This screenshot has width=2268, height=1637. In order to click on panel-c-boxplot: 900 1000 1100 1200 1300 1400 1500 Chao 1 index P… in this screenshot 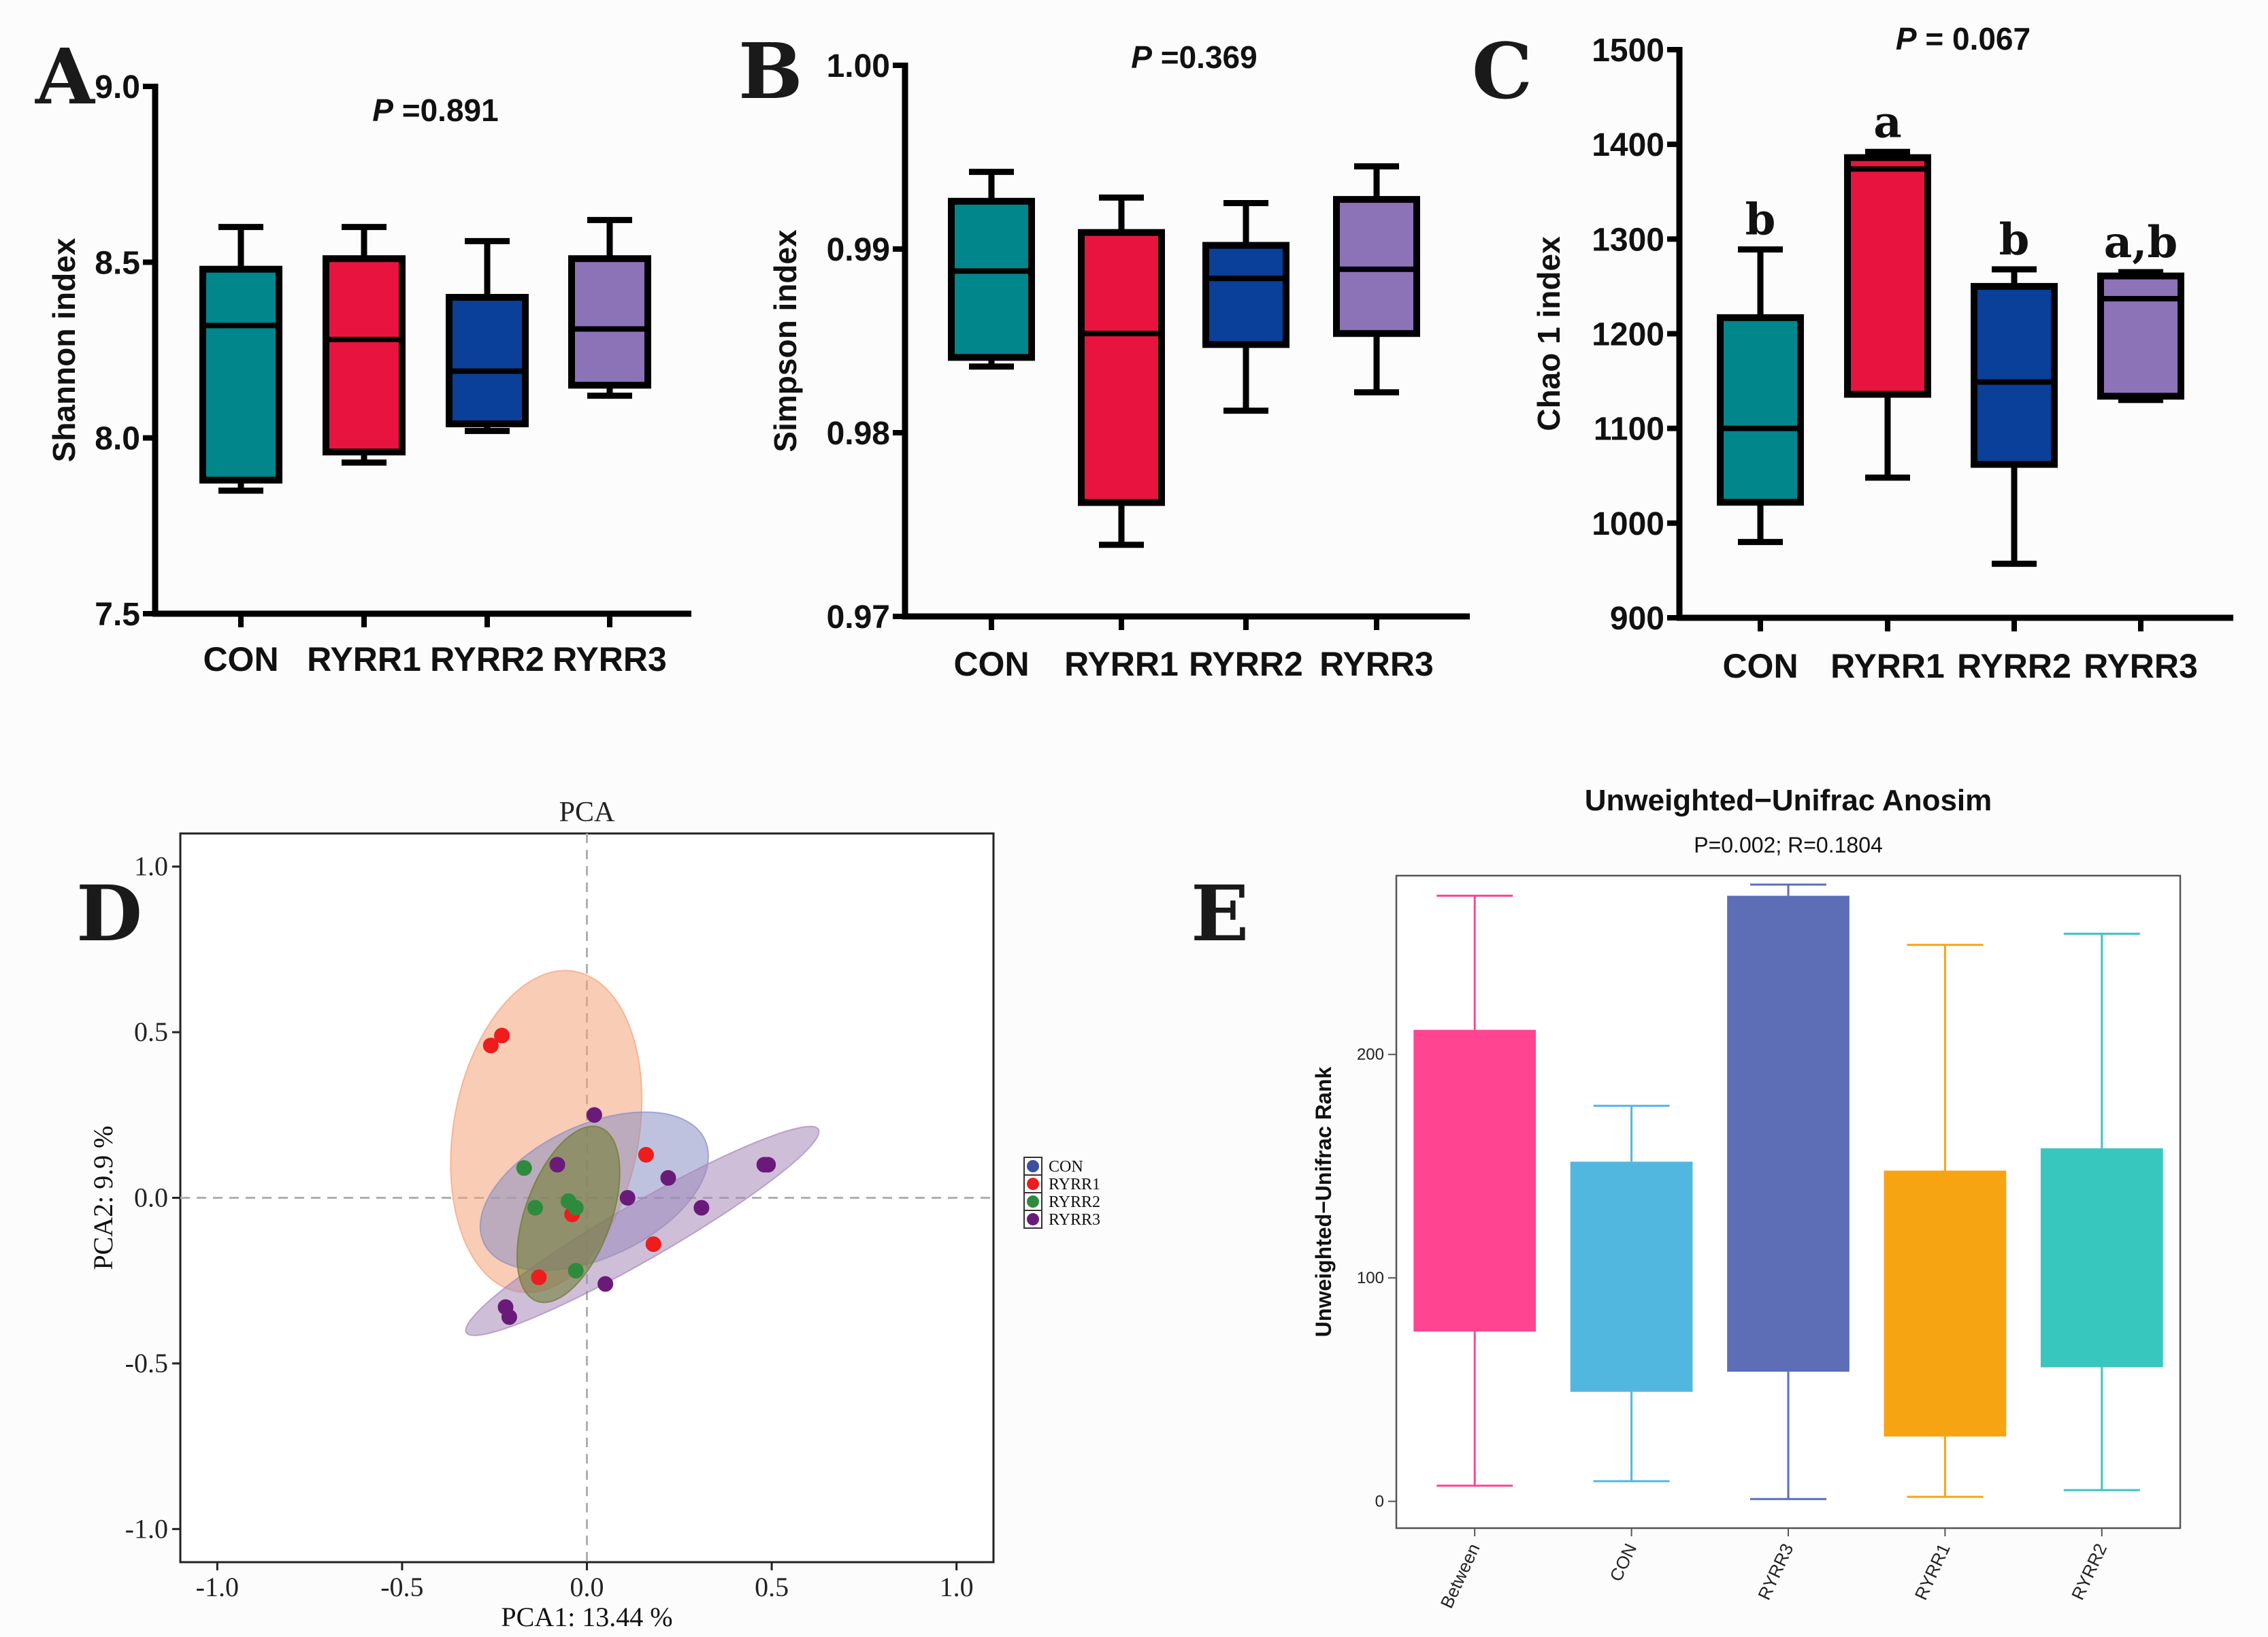, I will do `click(1882, 353)`.